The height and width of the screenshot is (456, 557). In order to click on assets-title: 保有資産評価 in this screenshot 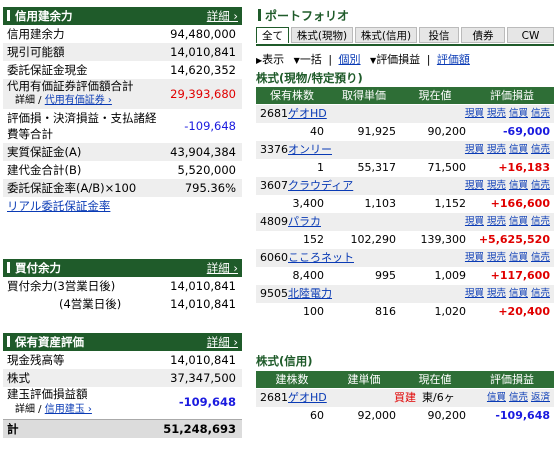, I will do `click(45, 342)`.